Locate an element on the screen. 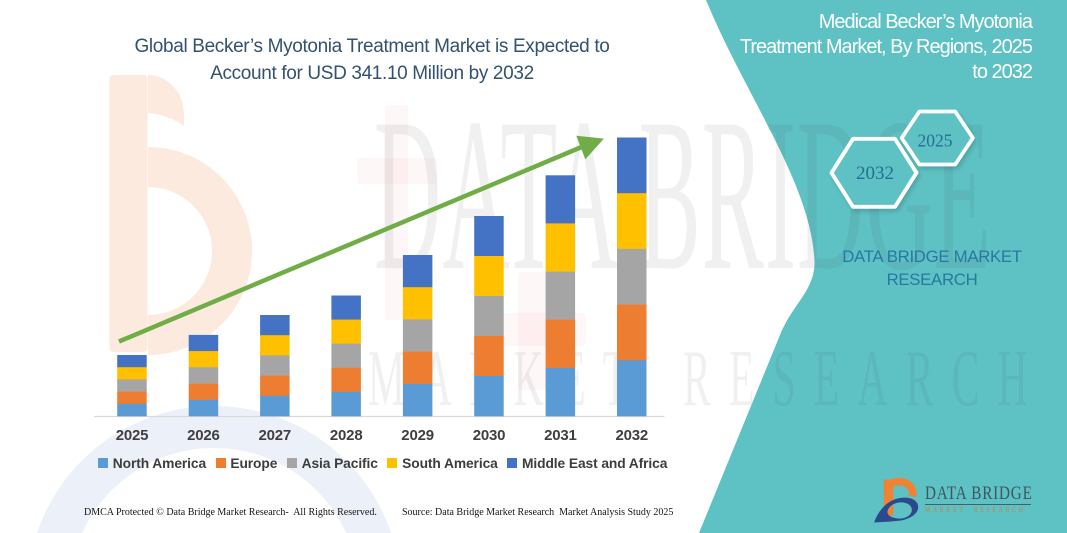 The height and width of the screenshot is (533, 1067). svg-text: 2025 is located at coordinates (935, 140).